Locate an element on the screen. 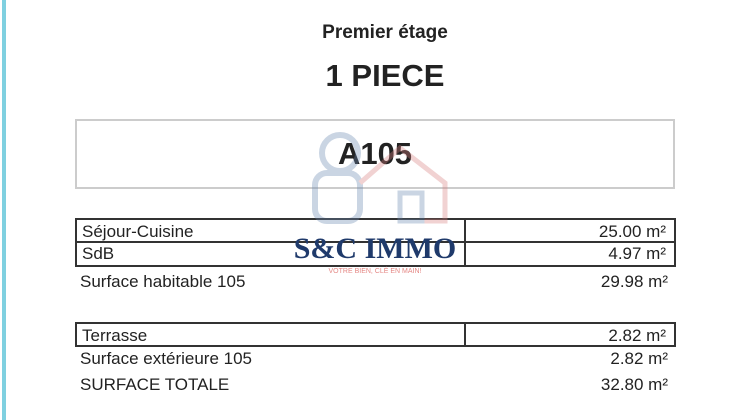  exterior-row: Surface extérieure 105 2.82 m² is located at coordinates (375, 359).